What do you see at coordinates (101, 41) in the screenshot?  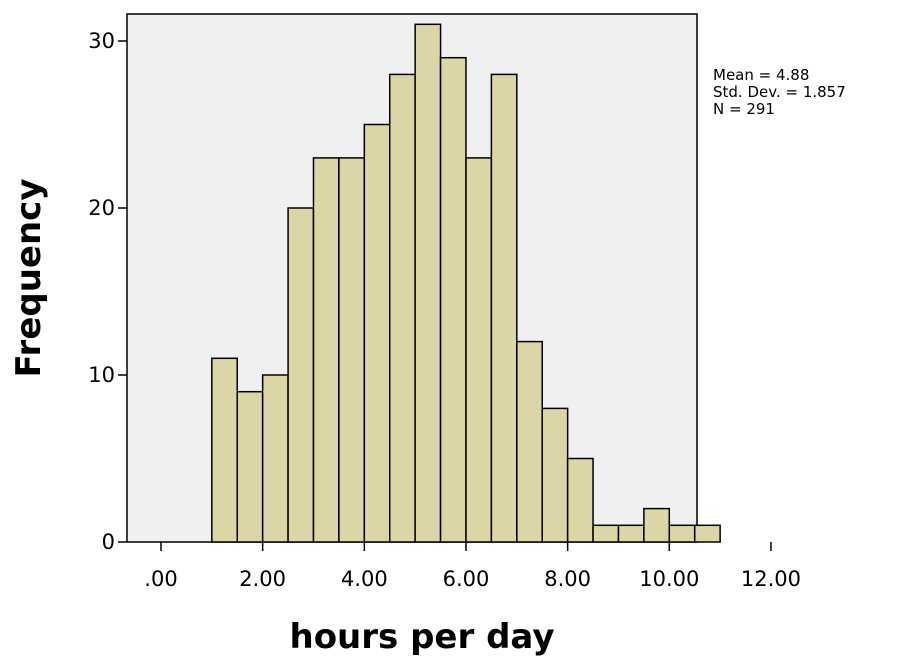 I see `y-tick-label-3: 30` at bounding box center [101, 41].